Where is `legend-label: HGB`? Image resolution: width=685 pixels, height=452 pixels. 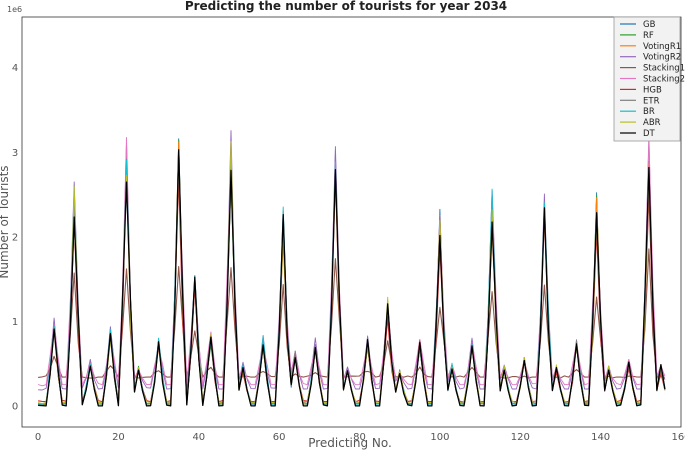
legend-label: HGB is located at coordinates (652, 90).